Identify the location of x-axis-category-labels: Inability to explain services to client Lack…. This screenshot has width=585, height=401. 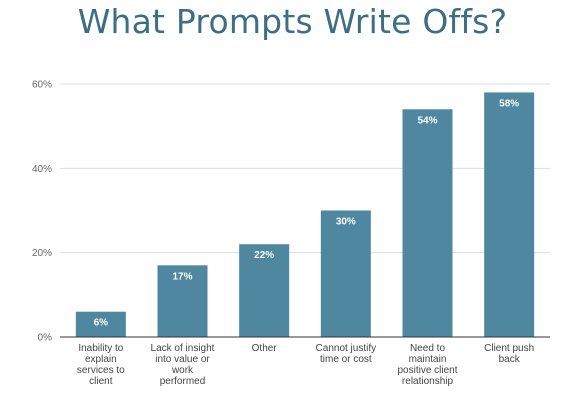
(305, 365).